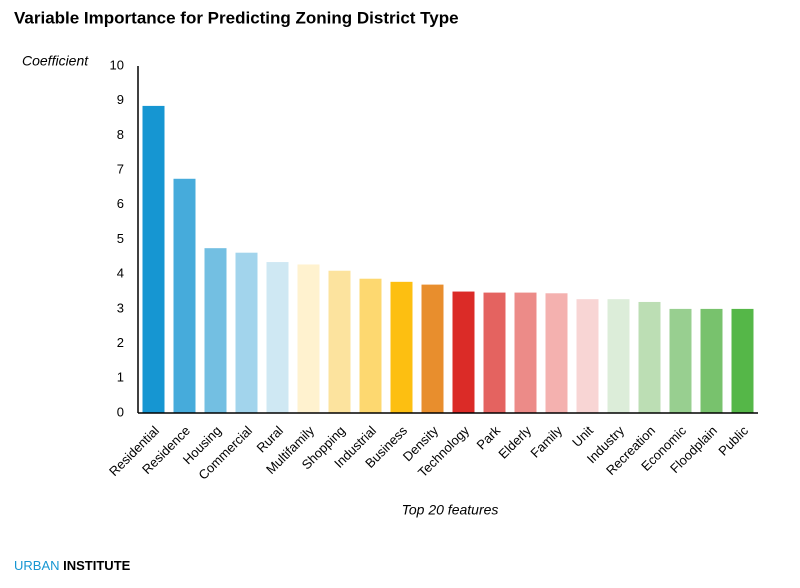 The width and height of the screenshot is (800, 588). Describe the element at coordinates (733, 441) in the screenshot. I see `x-tick-label: Public` at that location.